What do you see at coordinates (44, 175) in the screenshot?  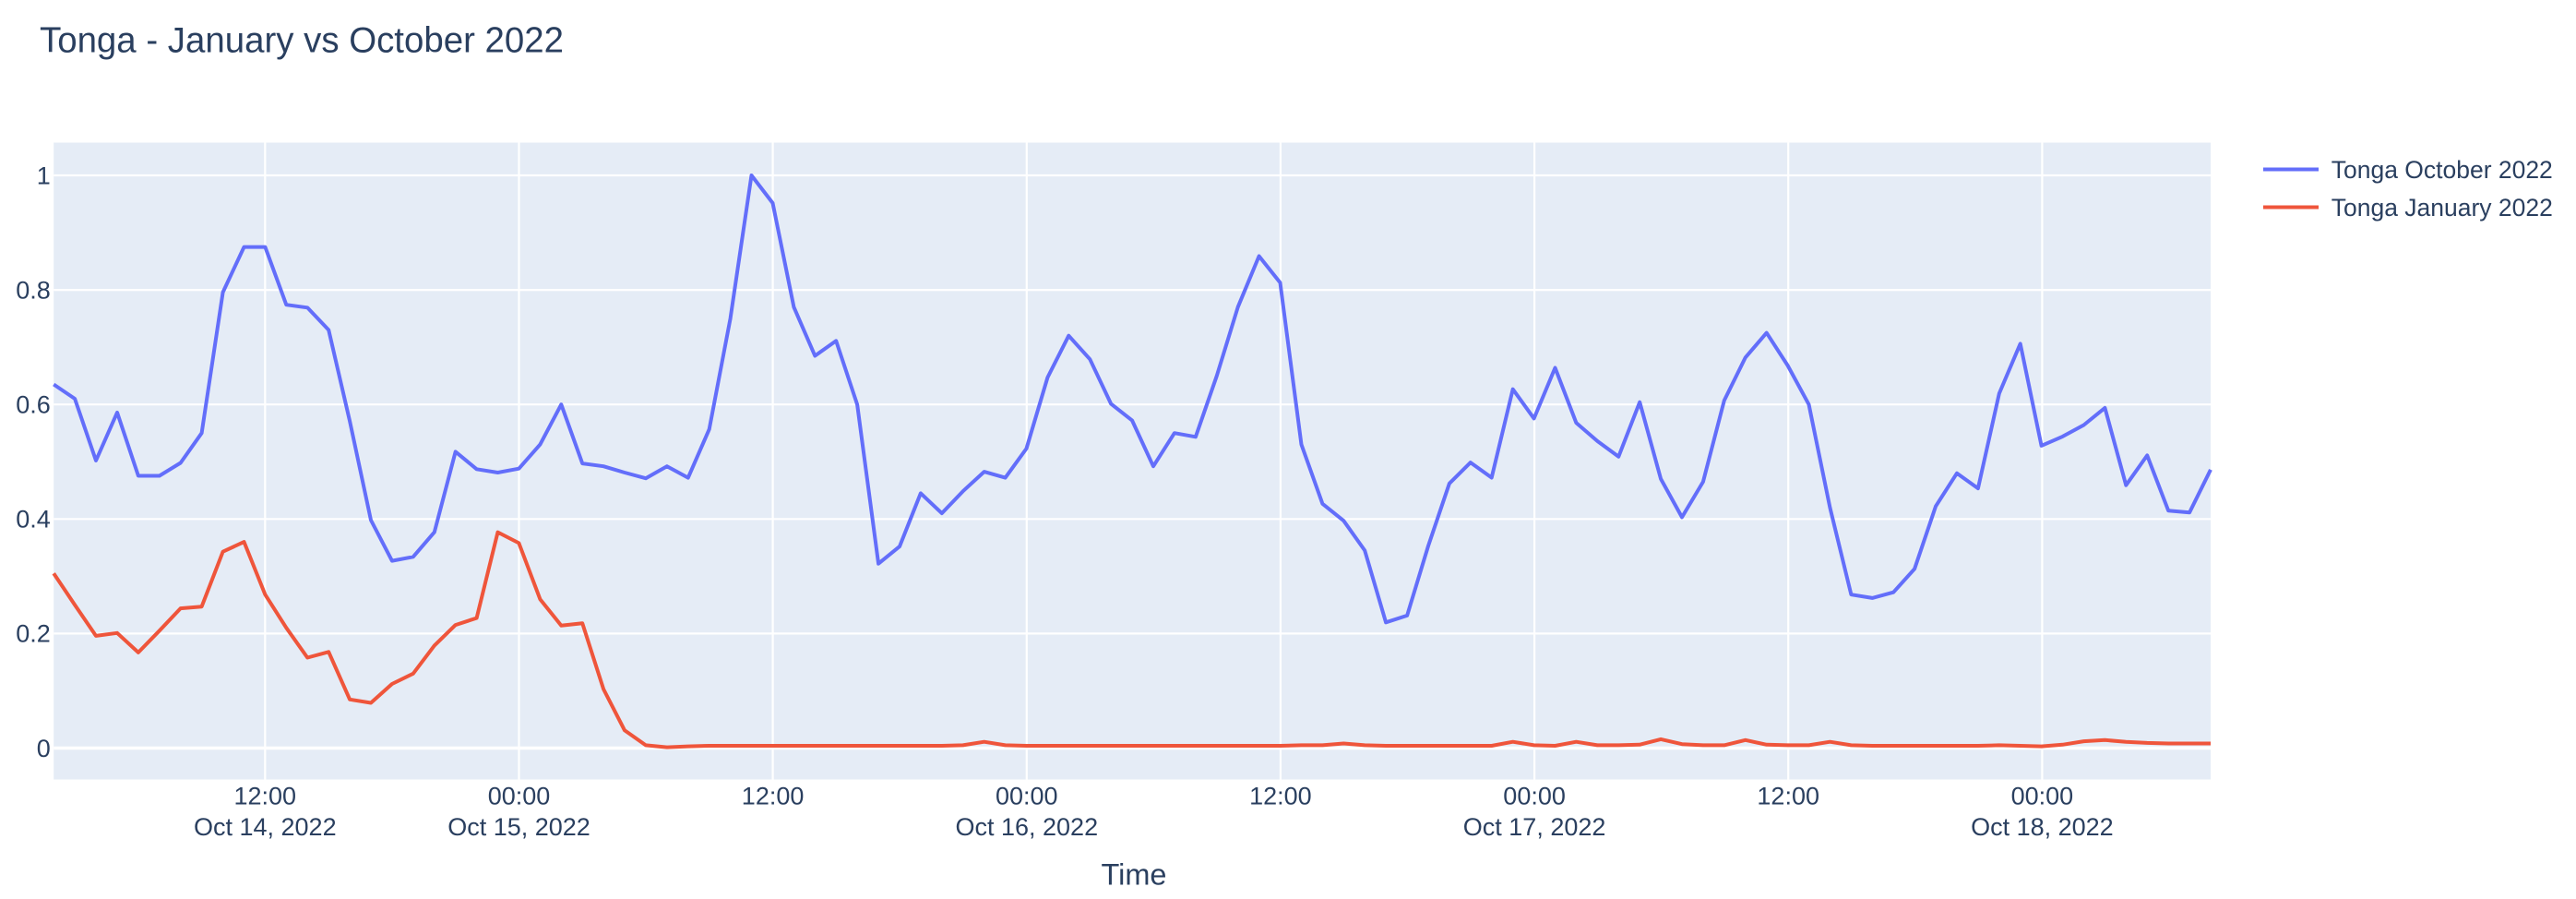 I see `svg-text: 1` at bounding box center [44, 175].